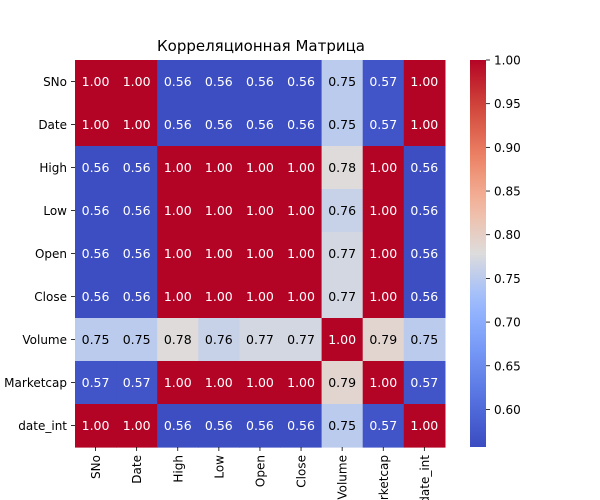  Describe the element at coordinates (35, 383) in the screenshot. I see `y-tick-label: Marketcap` at that location.